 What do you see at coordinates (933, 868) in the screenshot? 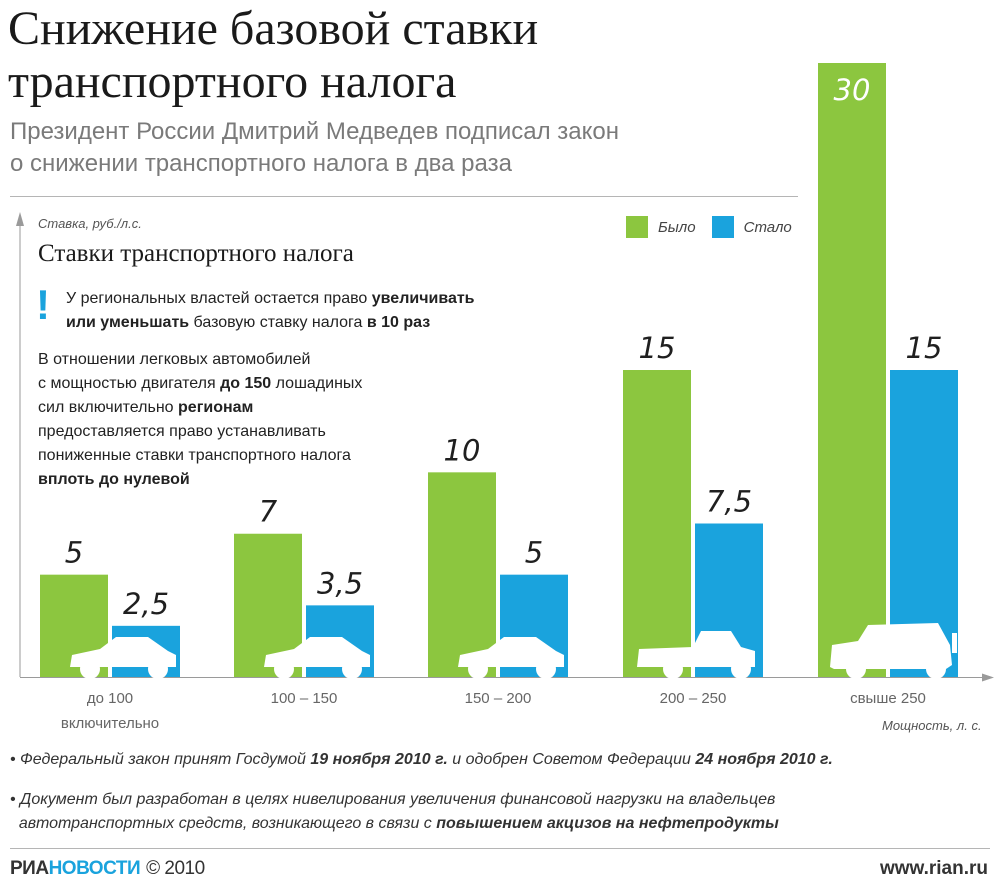
I see `site-link: www.rian.ru` at bounding box center [933, 868].